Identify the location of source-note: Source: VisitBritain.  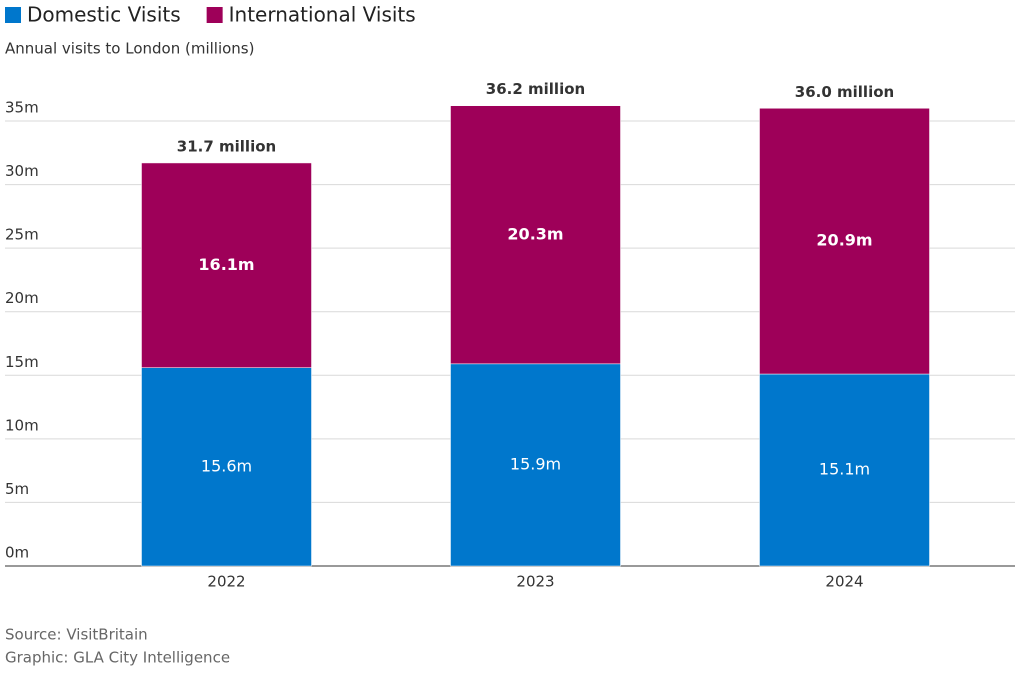
(76, 635).